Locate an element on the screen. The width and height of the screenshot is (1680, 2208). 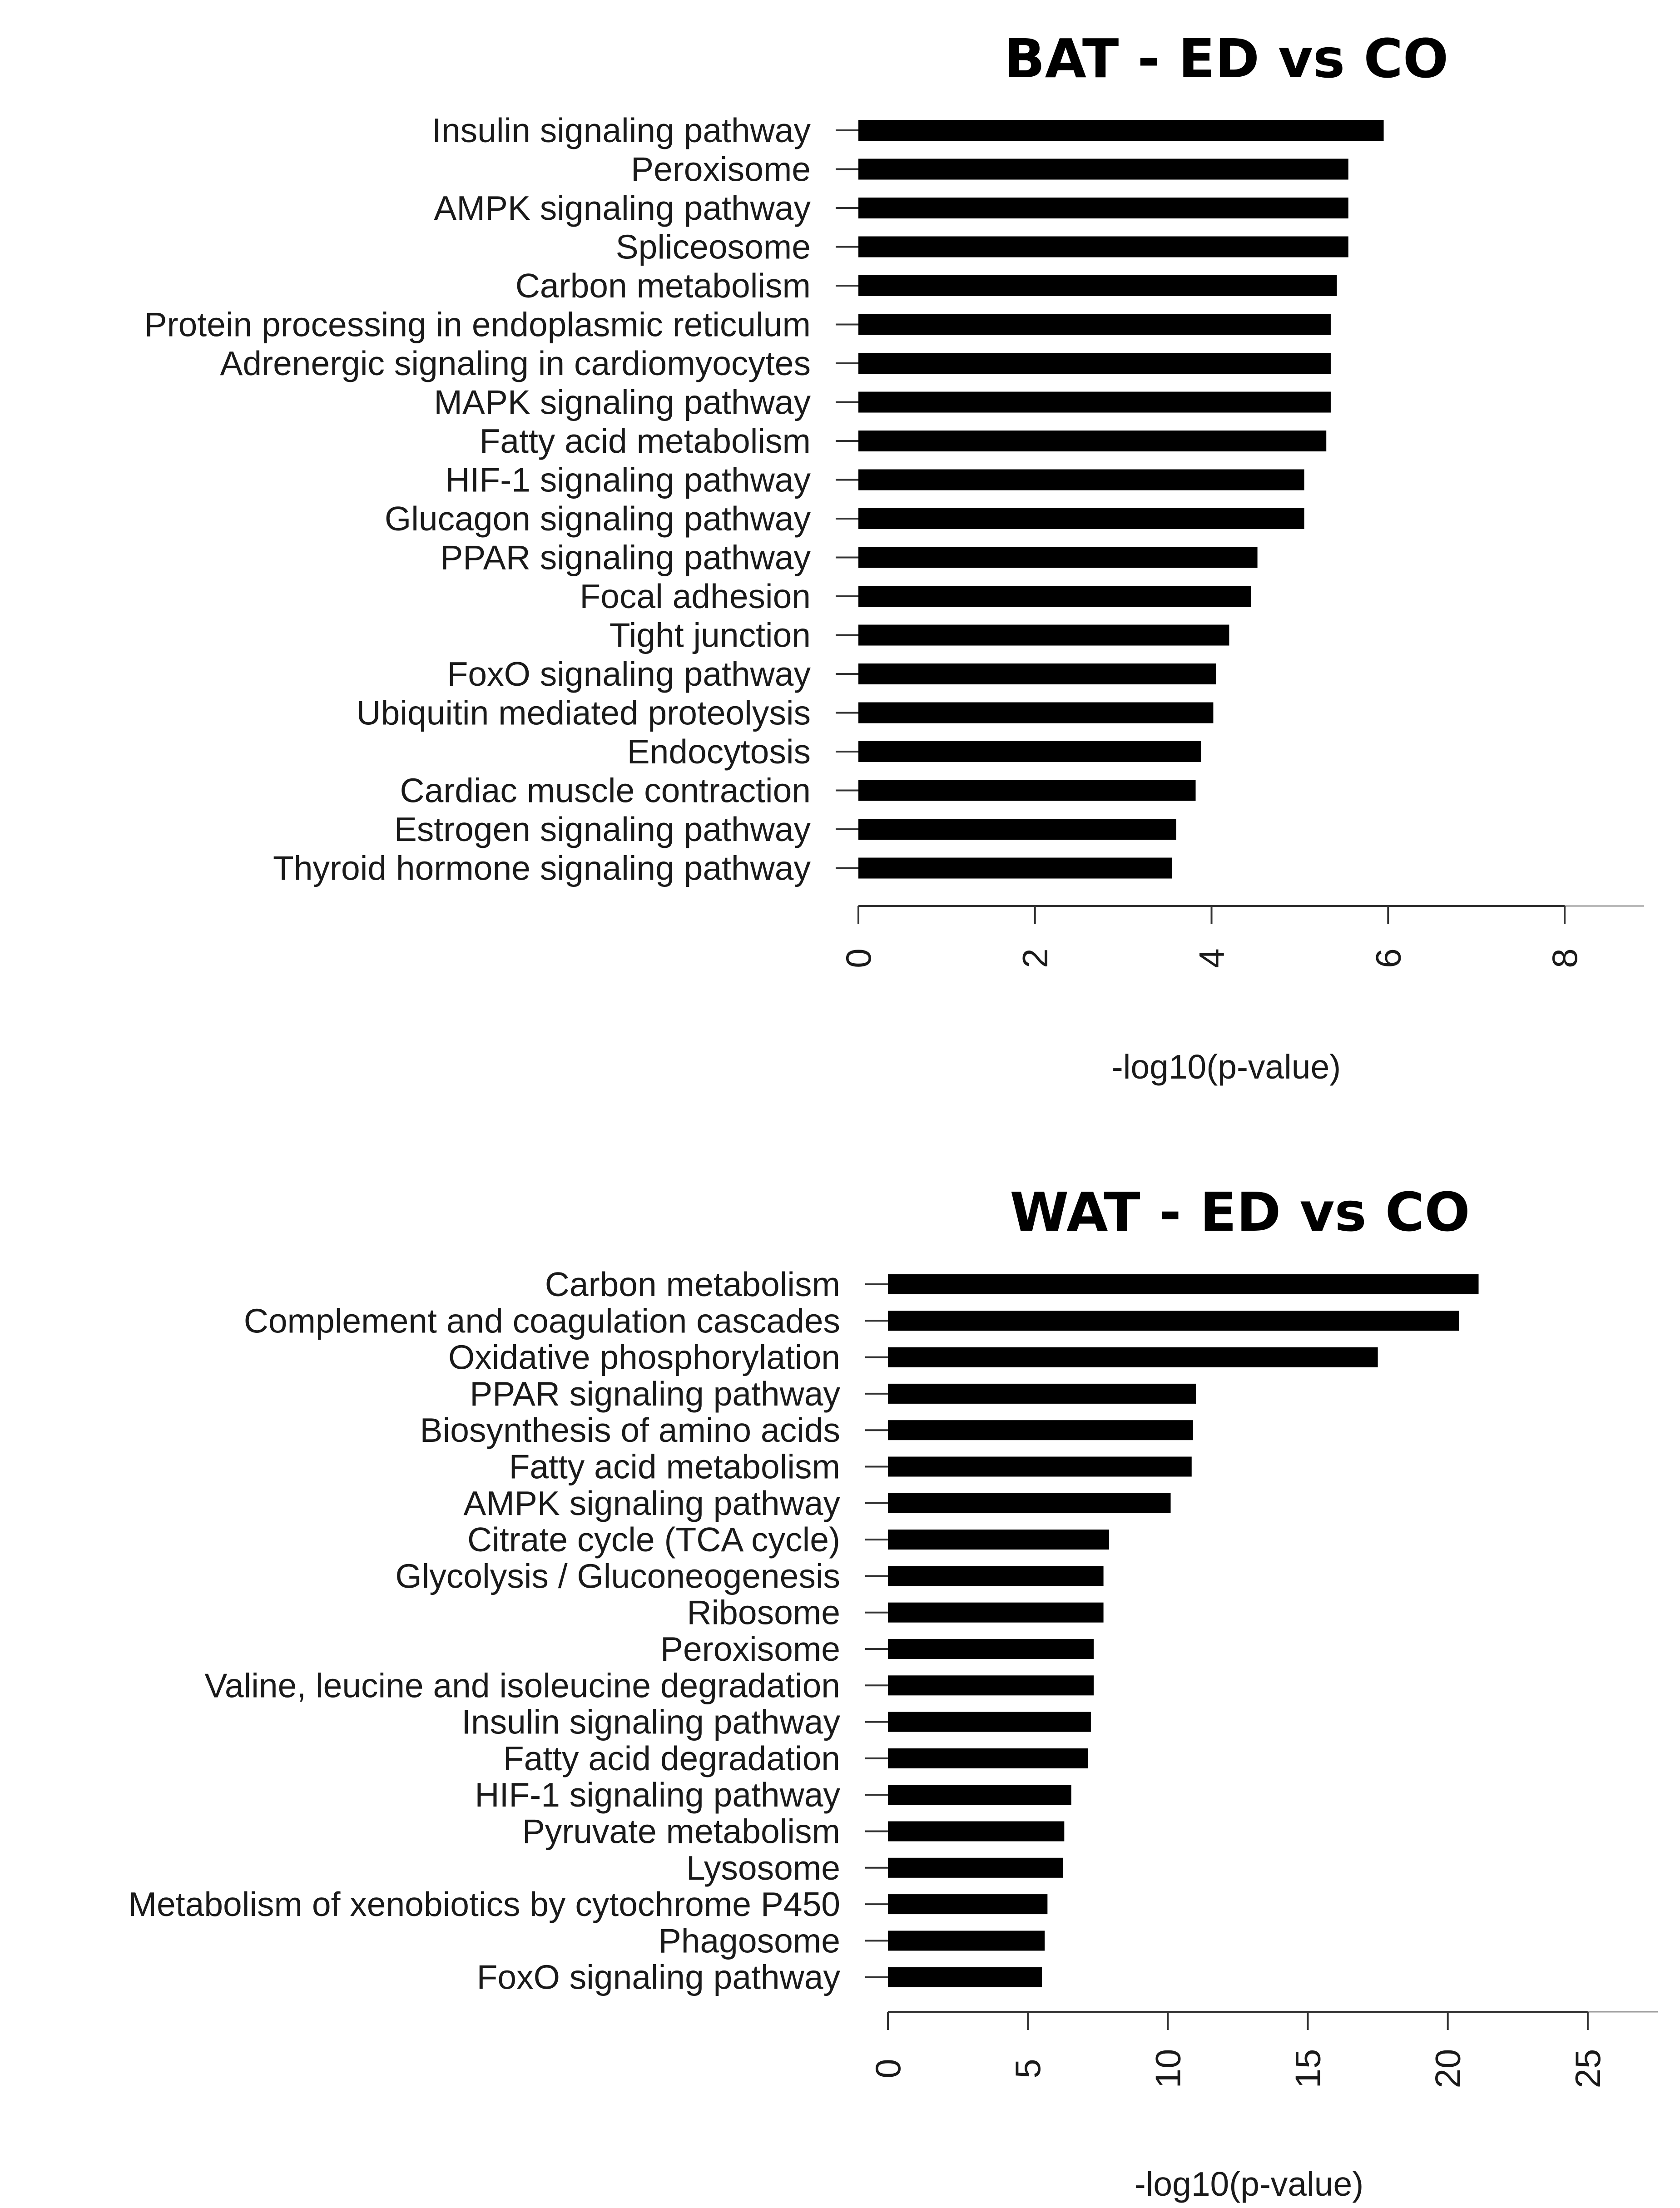
bat-x-axis-label: -log10(p-value) is located at coordinates (1227, 1067).